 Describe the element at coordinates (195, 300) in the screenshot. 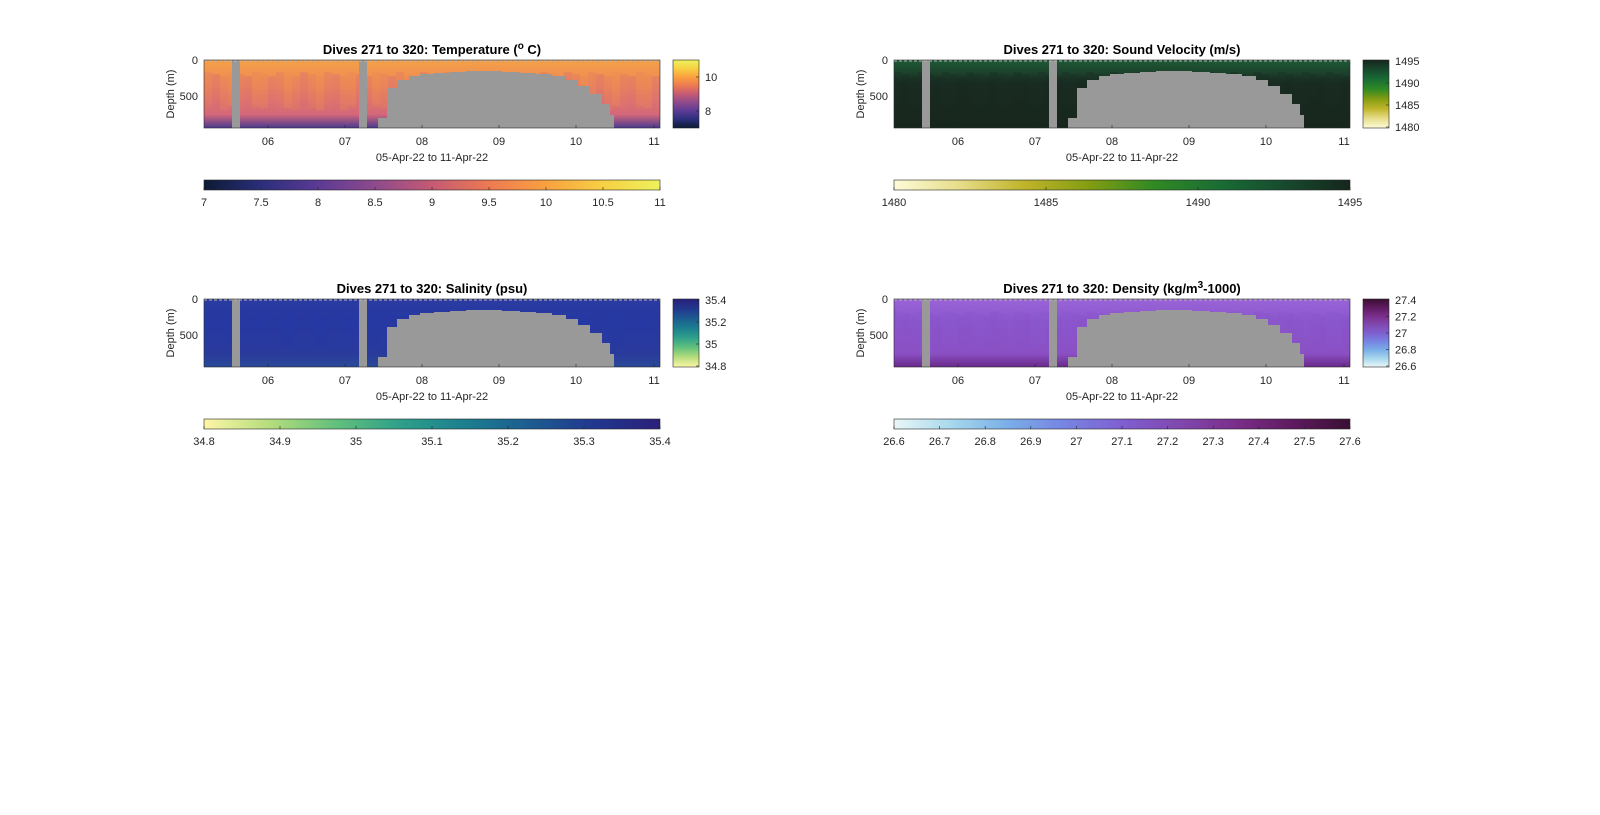

I see `y-tick-label: 0` at that location.